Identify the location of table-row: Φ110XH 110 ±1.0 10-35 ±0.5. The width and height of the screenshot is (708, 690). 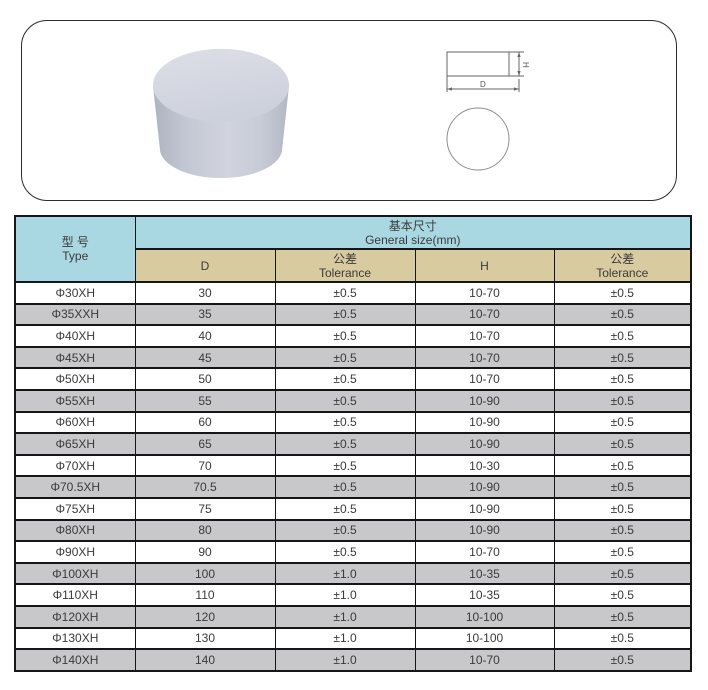
(353, 595).